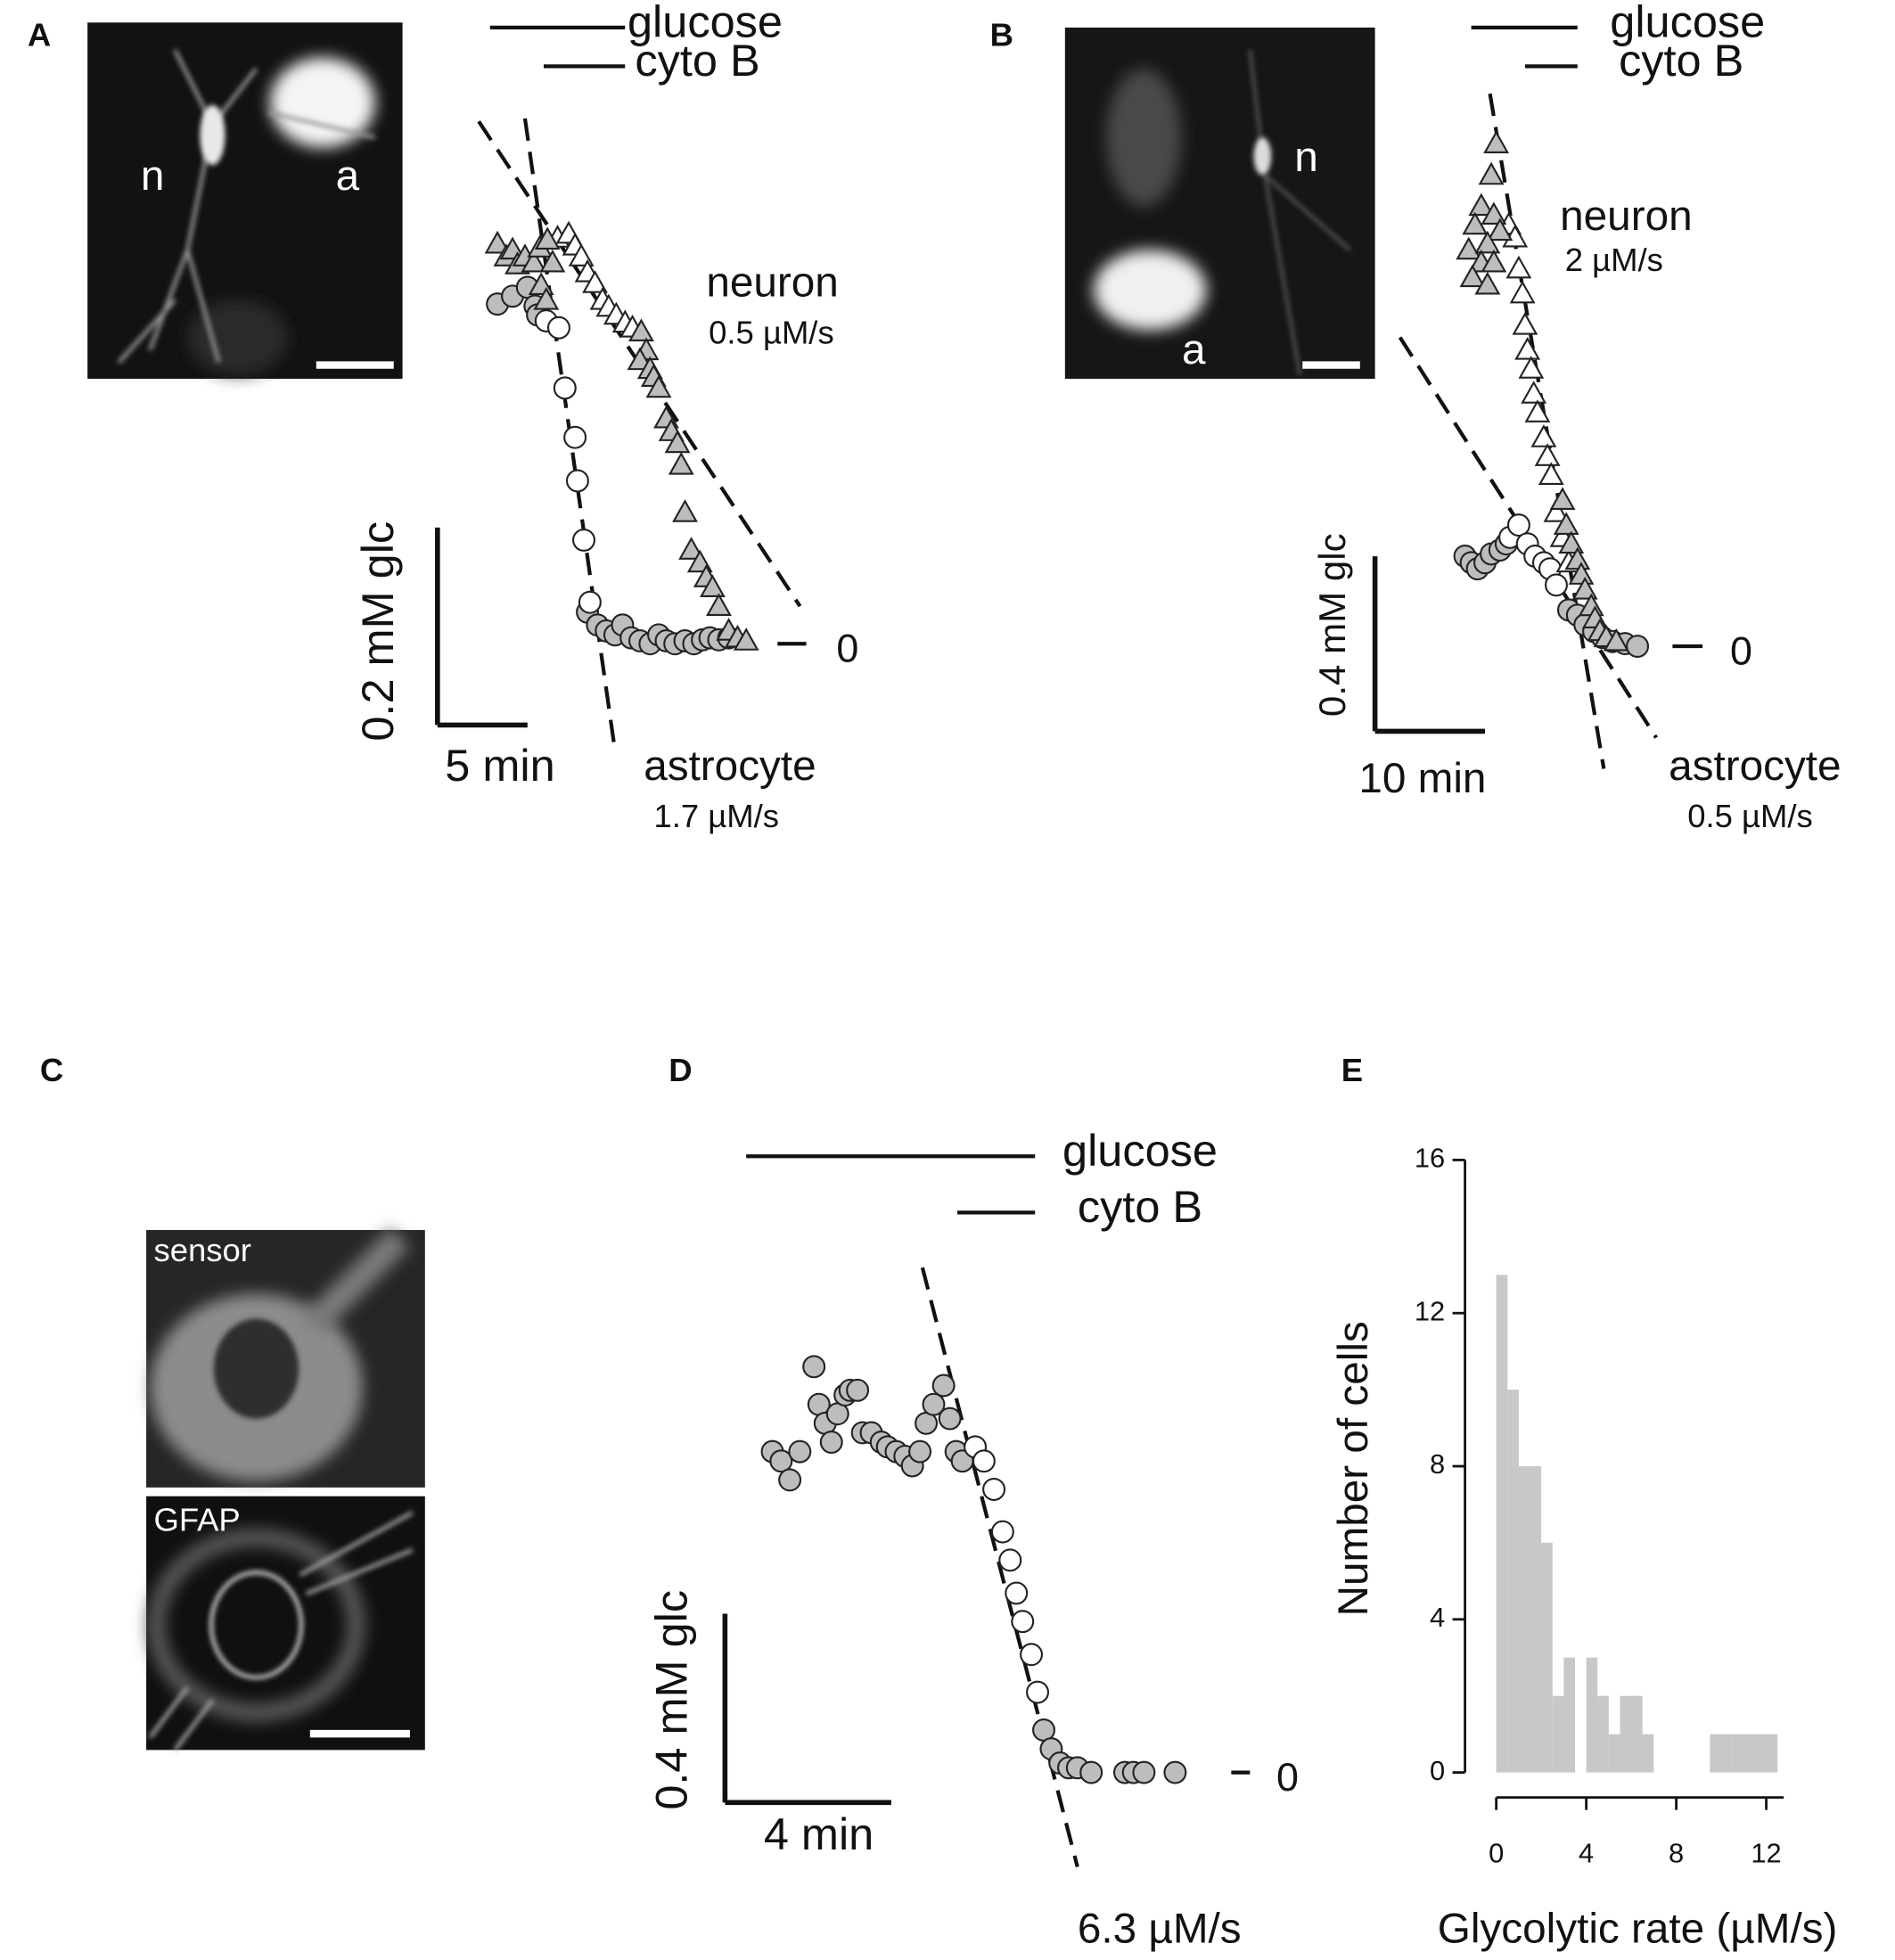 Image resolution: width=1895 pixels, height=1960 pixels. What do you see at coordinates (1437, 1464) in the screenshot?
I see `y-tick-label: 8` at bounding box center [1437, 1464].